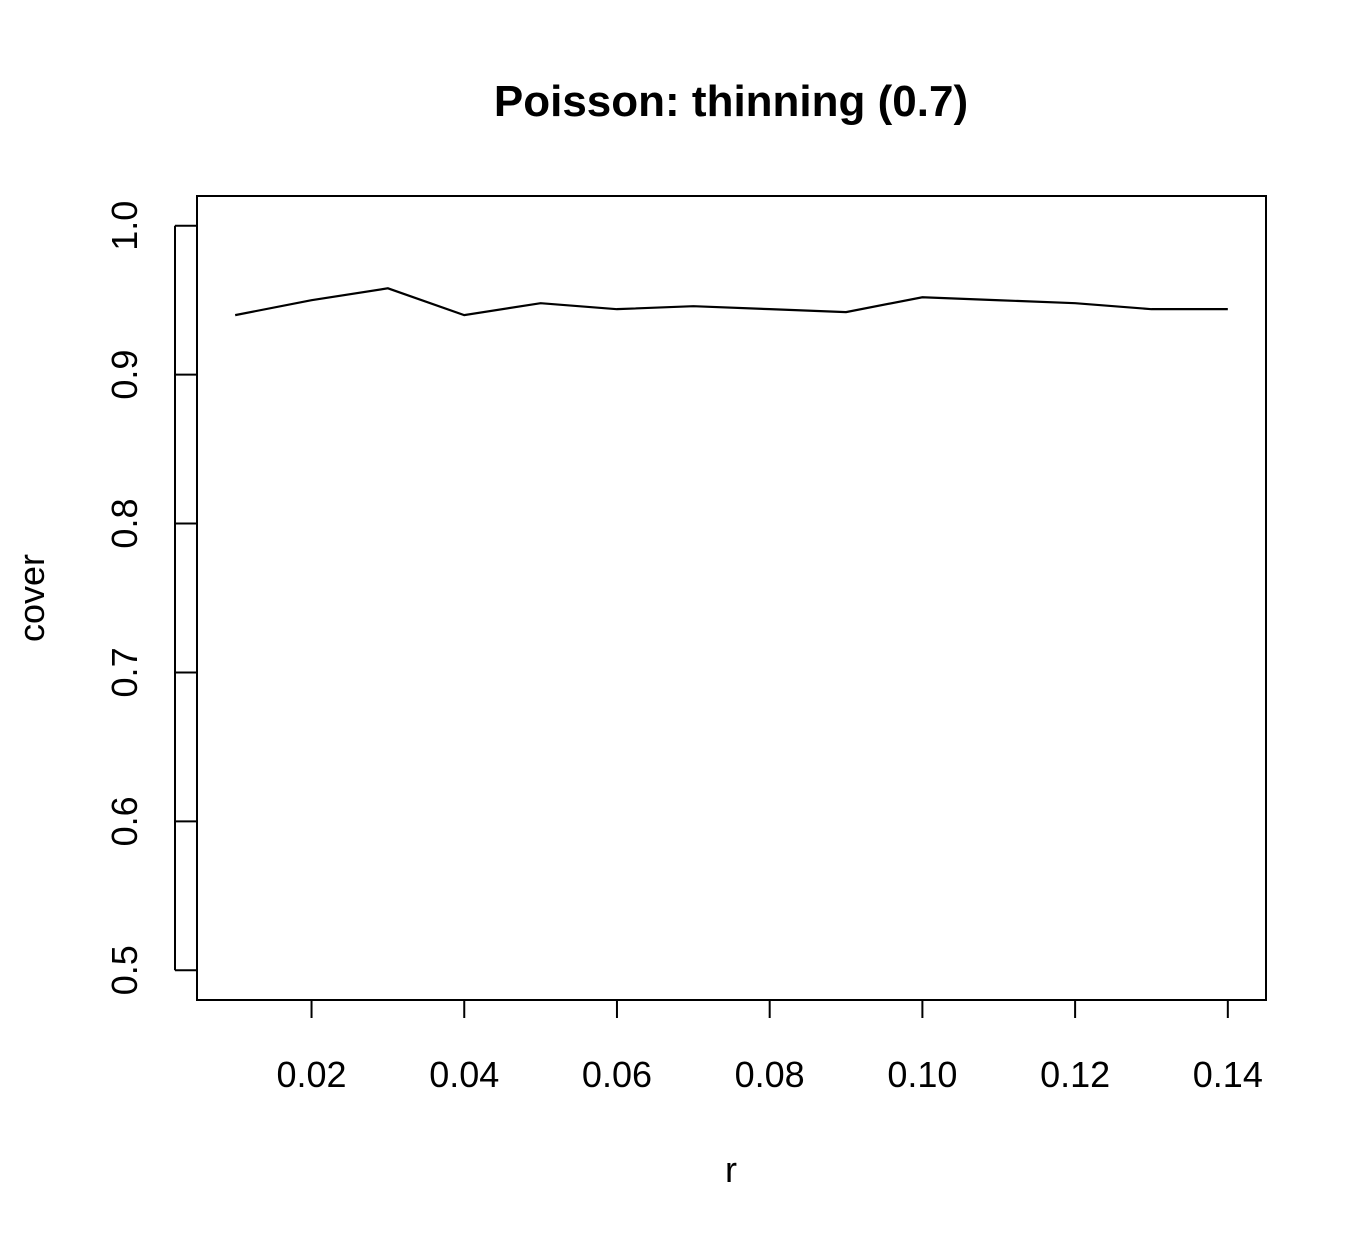 This screenshot has width=1367, height=1245. I want to click on y-tick-label: 0.6, so click(124, 821).